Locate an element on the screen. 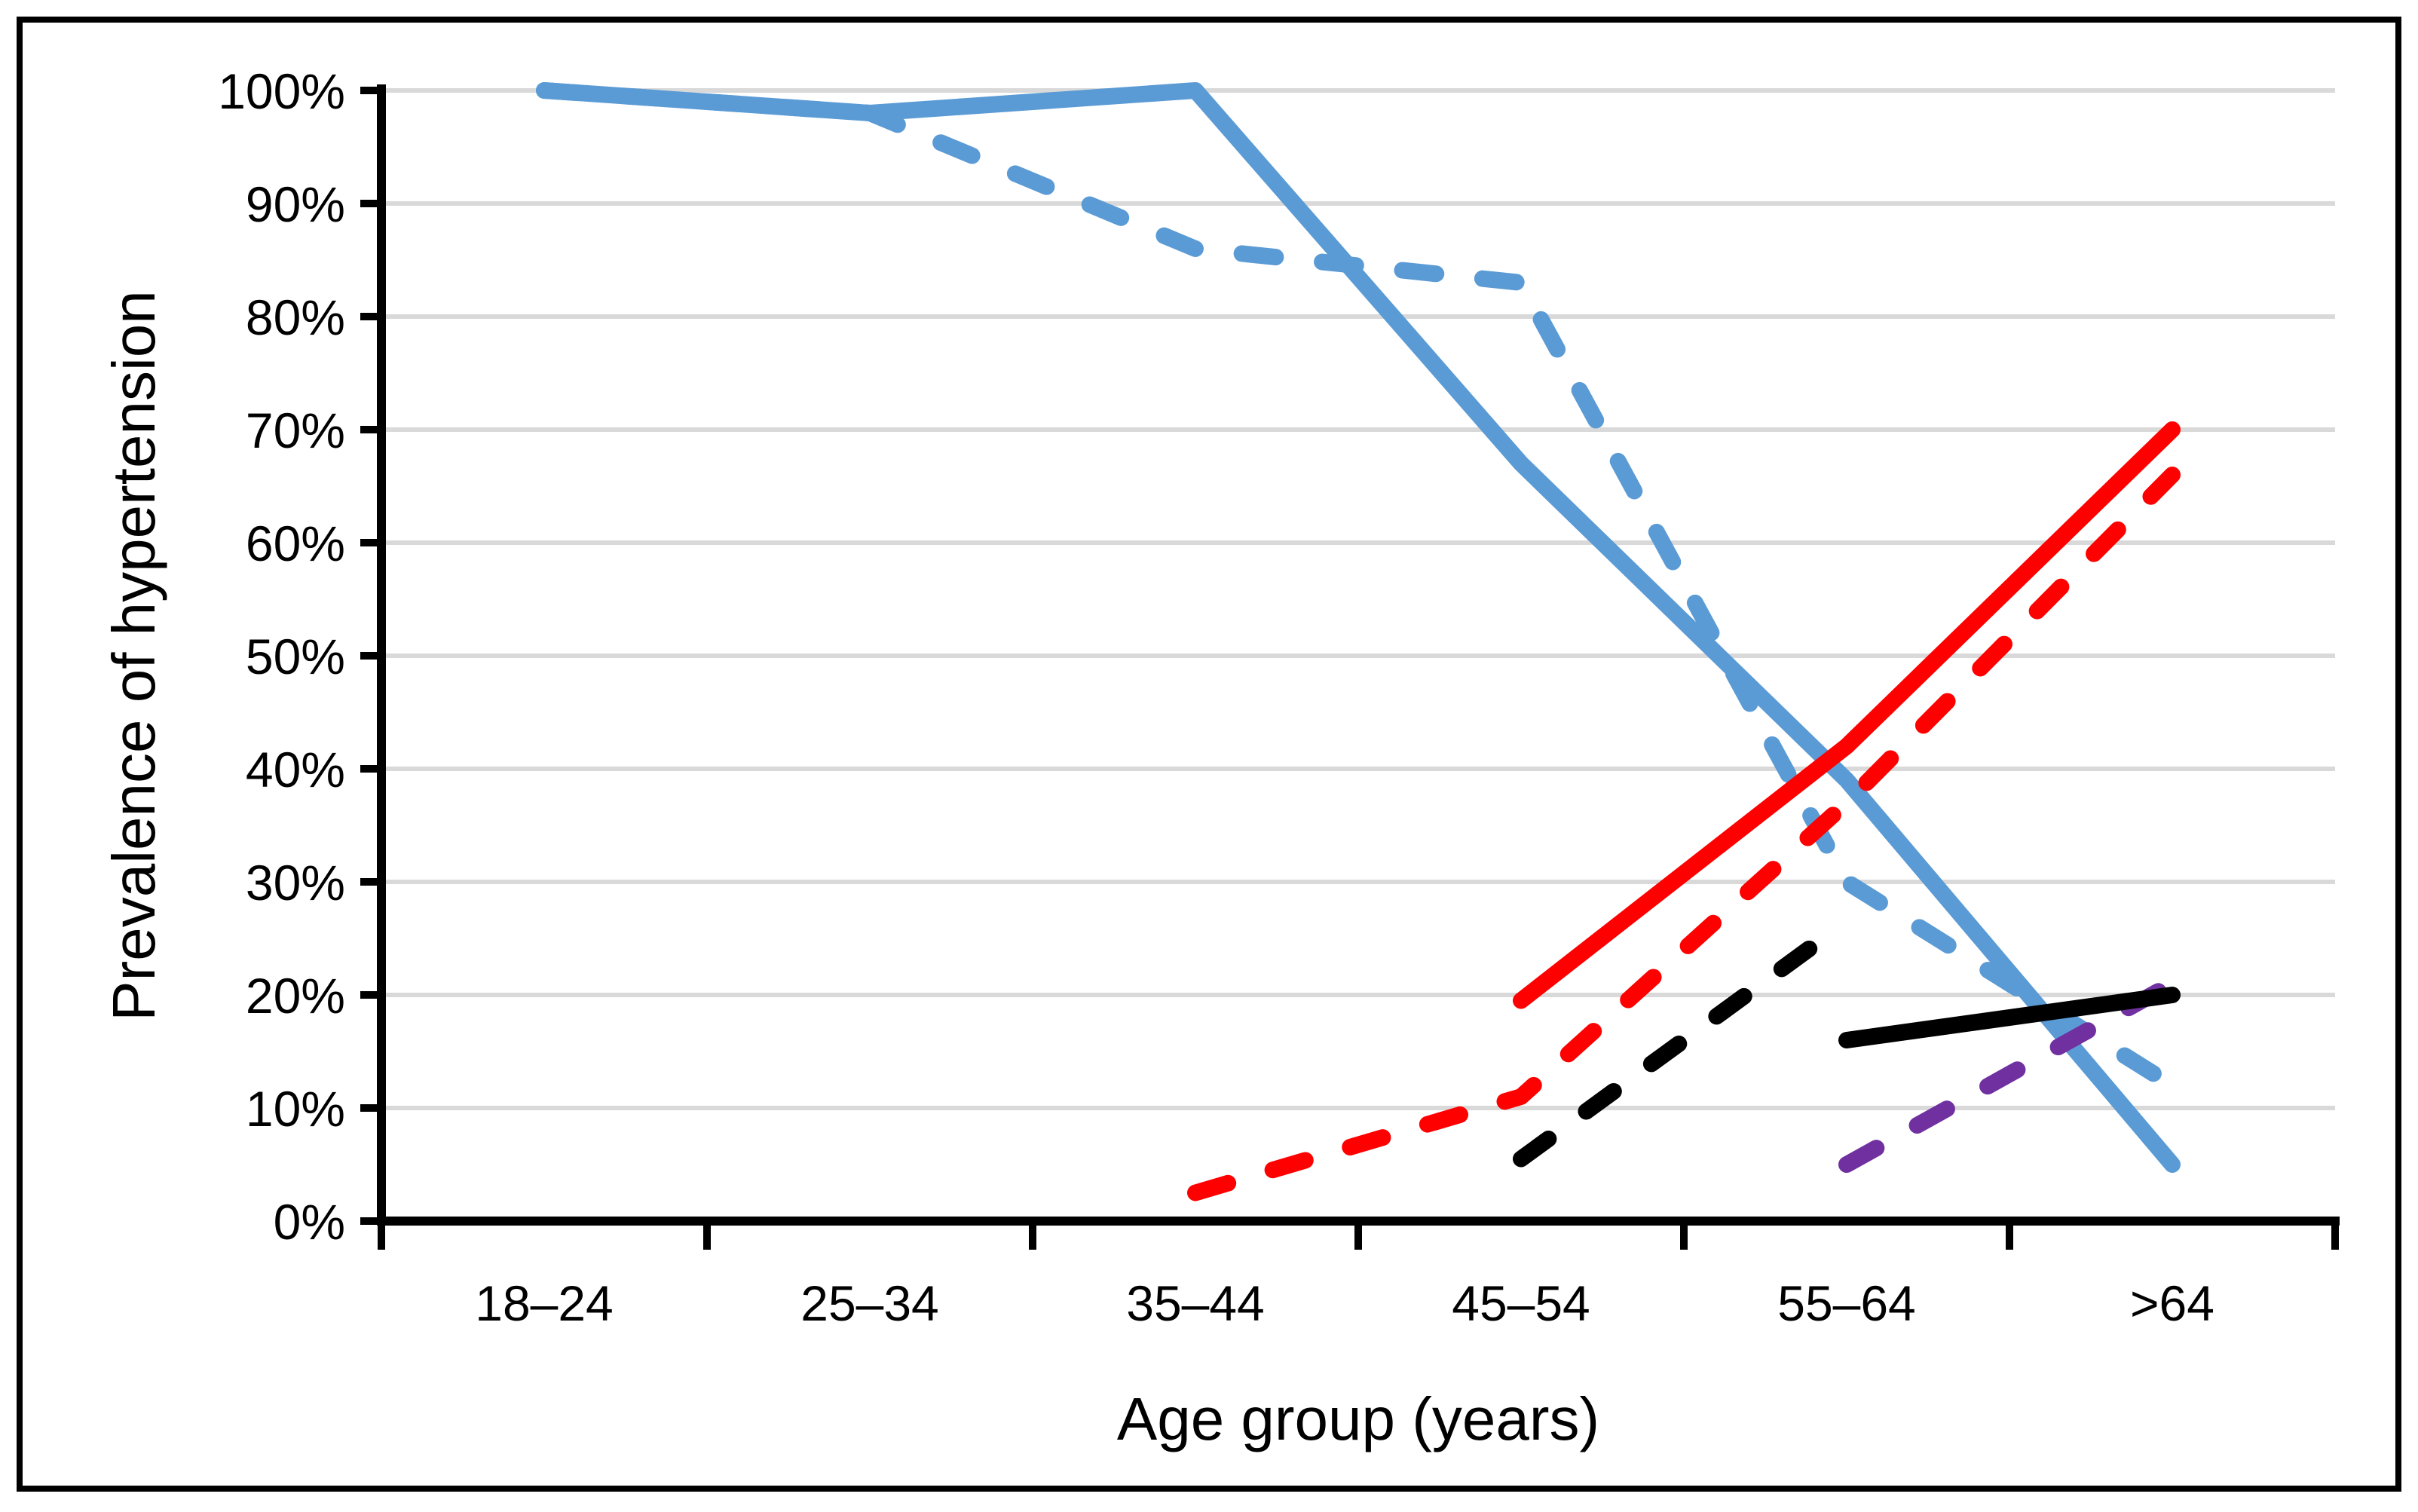 Image resolution: width=2418 pixels, height=1512 pixels. y-tick-label: 20% is located at coordinates (296, 996).